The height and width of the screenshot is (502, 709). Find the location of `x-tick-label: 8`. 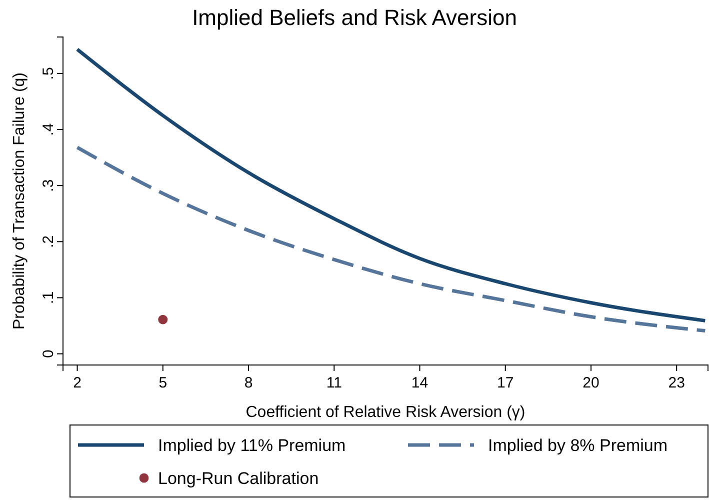

x-tick-label: 8 is located at coordinates (248, 383).